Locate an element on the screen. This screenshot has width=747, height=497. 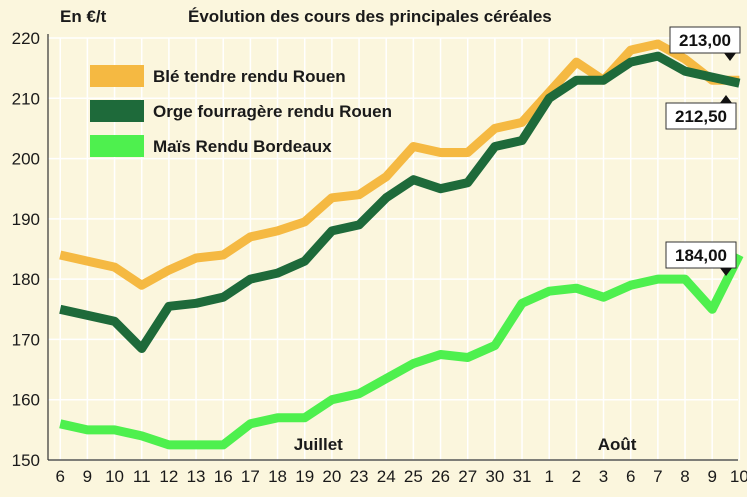
value-annotation: 213,00 is located at coordinates (705, 43).